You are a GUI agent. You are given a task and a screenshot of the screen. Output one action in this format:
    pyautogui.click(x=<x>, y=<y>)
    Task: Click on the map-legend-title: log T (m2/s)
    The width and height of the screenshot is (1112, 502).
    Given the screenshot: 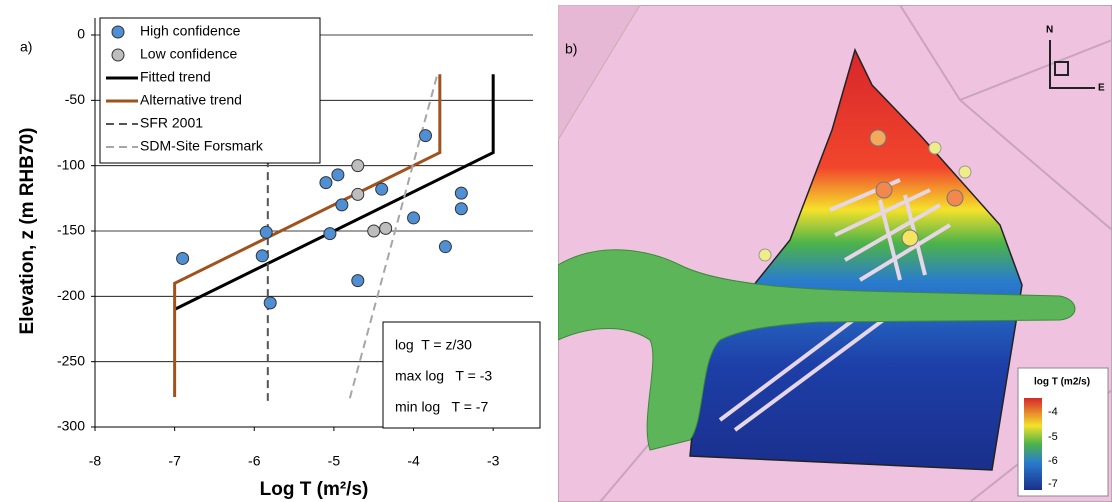 What is the action you would take?
    pyautogui.click(x=1062, y=382)
    